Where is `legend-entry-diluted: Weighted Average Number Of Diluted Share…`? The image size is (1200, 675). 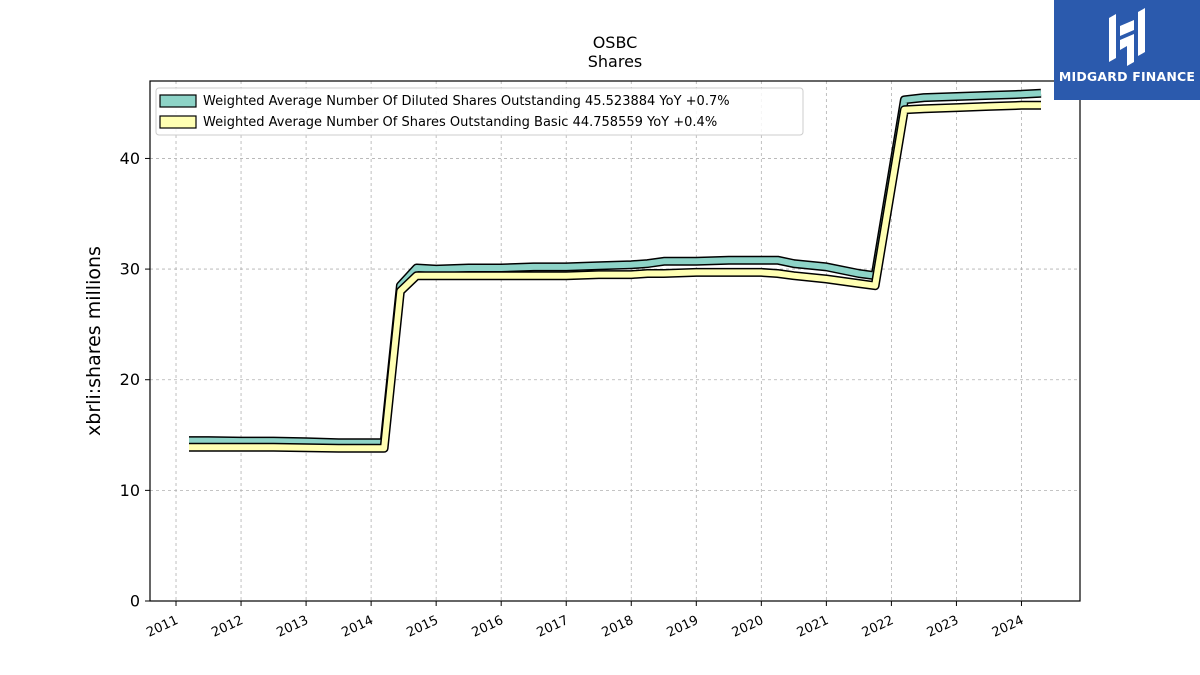 legend-entry-diluted: Weighted Average Number Of Diluted Share… is located at coordinates (466, 101).